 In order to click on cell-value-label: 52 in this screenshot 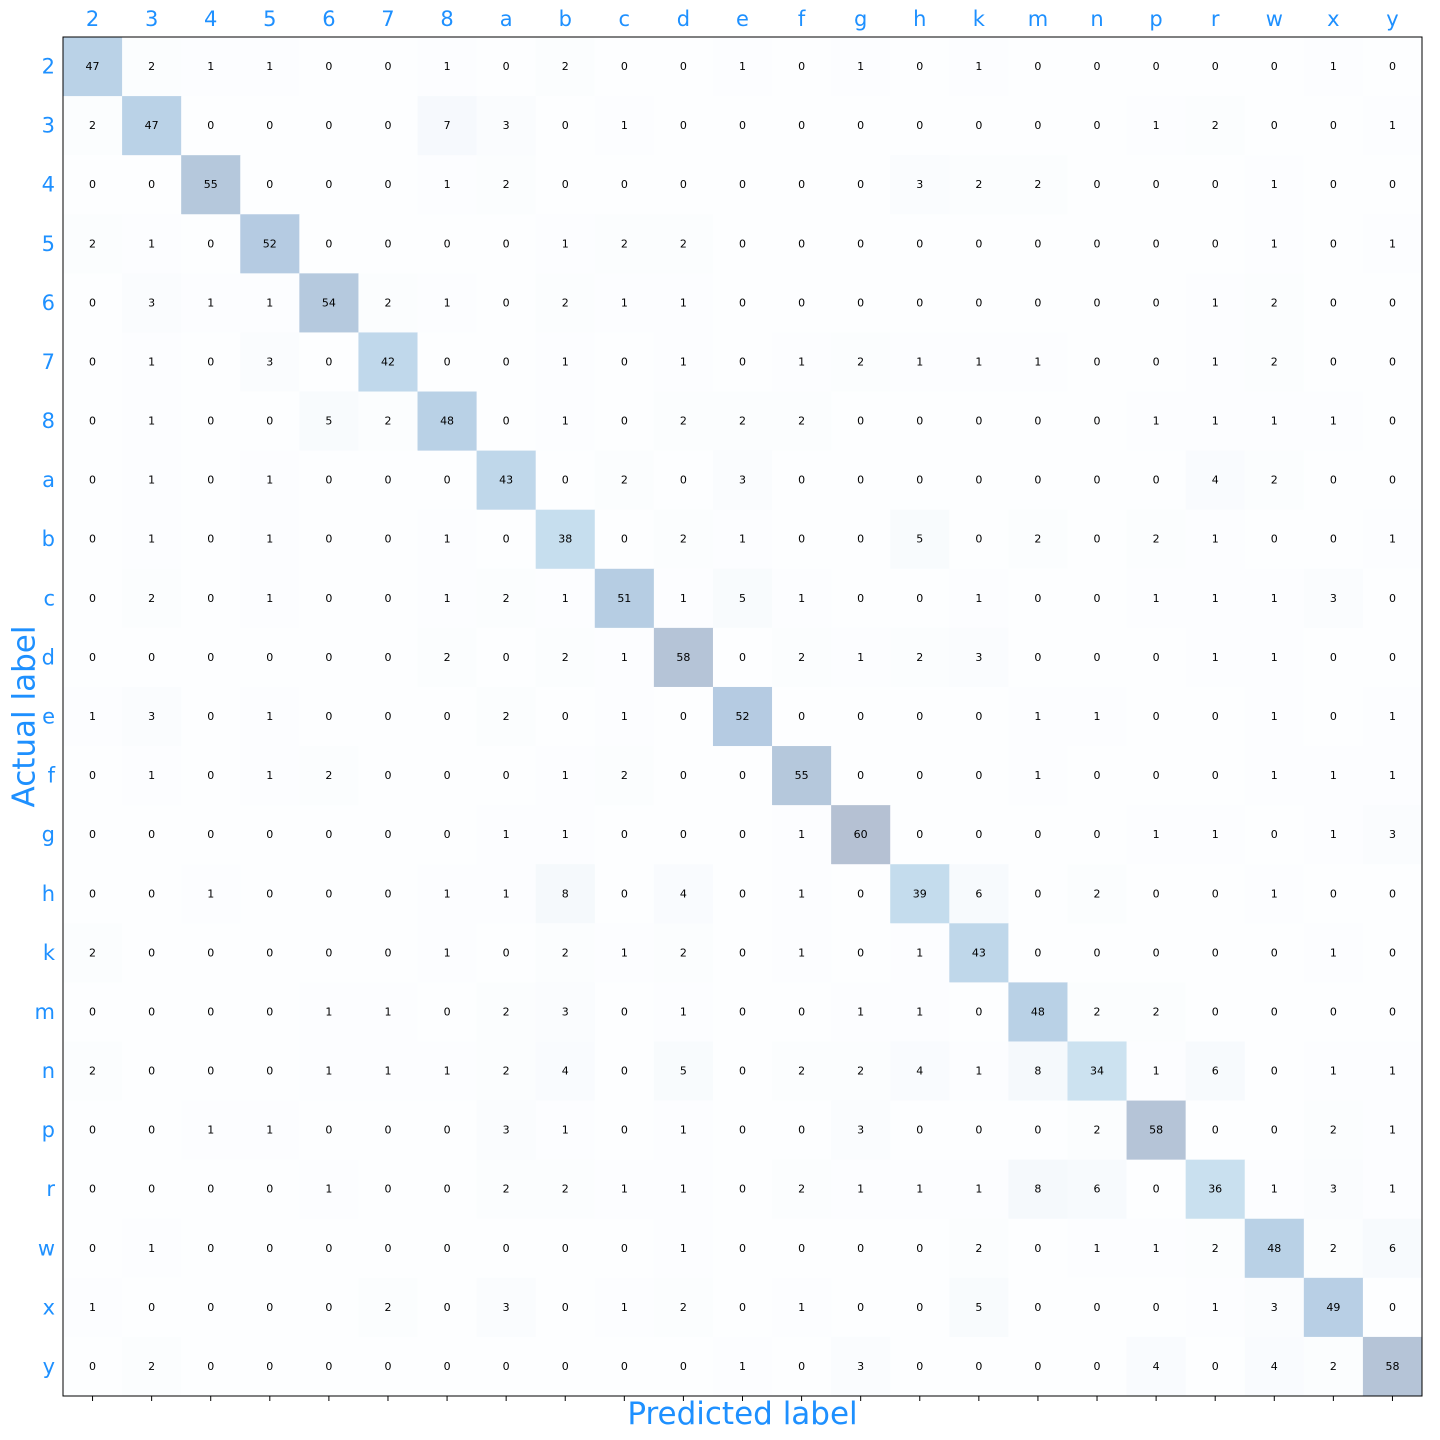, I will do `click(270, 243)`.